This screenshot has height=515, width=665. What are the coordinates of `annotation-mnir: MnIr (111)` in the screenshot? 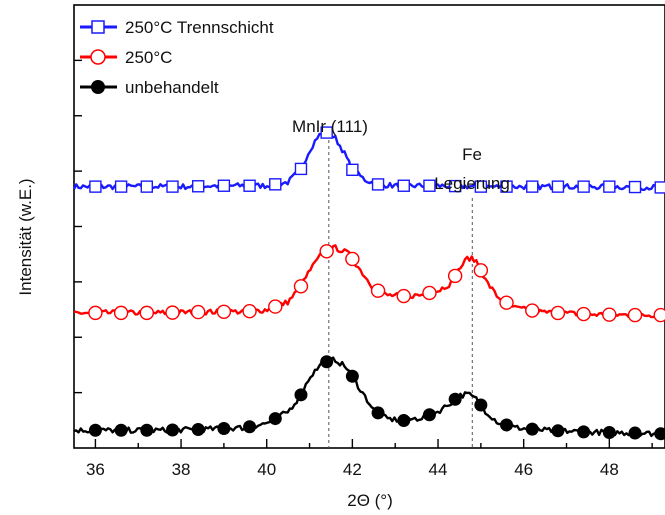 It's located at (330, 126).